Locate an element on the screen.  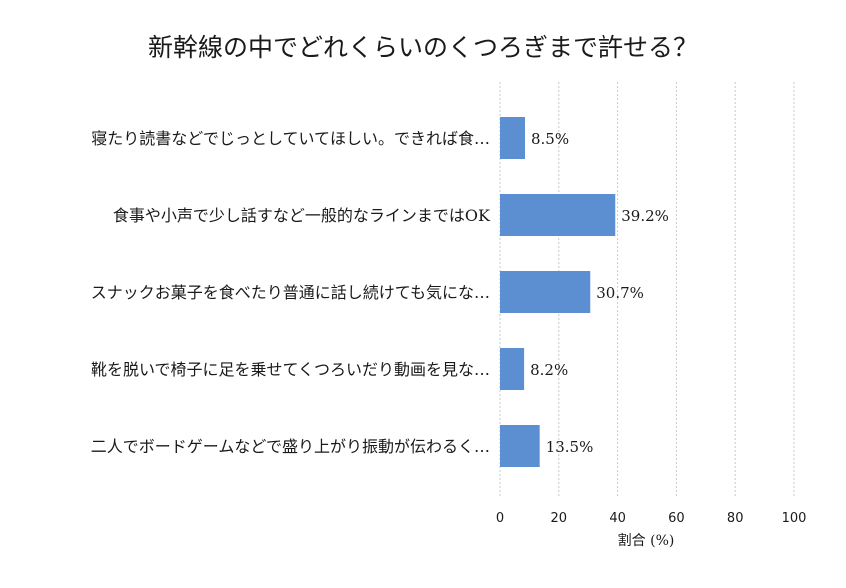
bars is located at coordinates (558, 292).